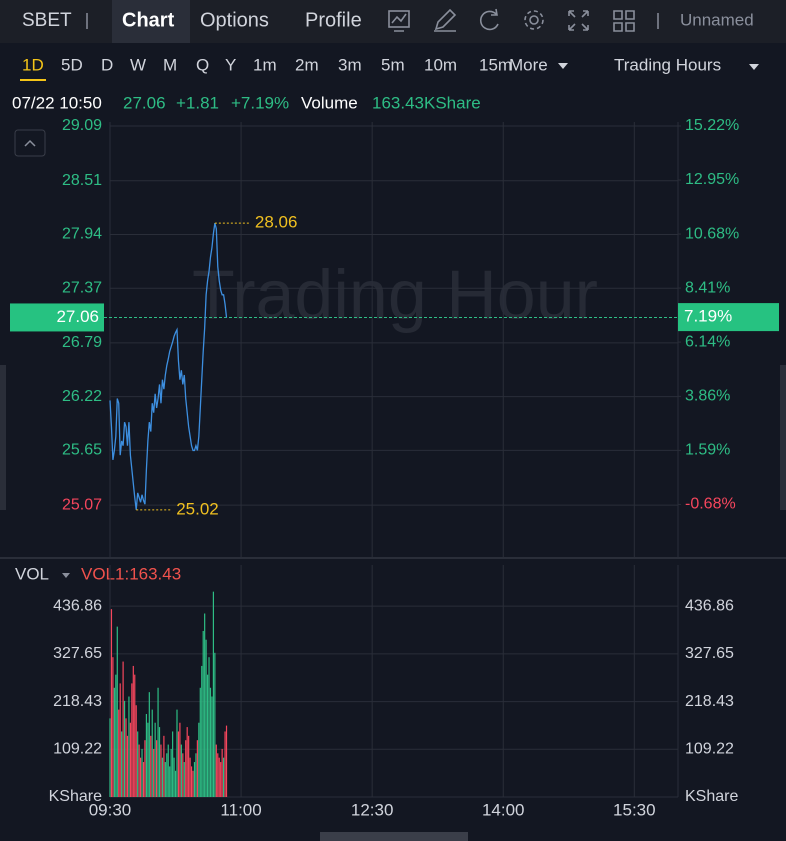 This screenshot has width=786, height=841. What do you see at coordinates (72, 64) in the screenshot?
I see `period-button: 5D` at bounding box center [72, 64].